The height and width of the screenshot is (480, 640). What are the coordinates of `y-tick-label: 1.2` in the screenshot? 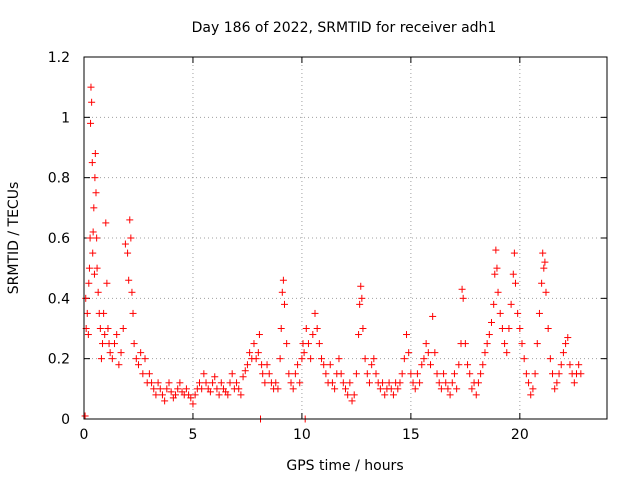 It's located at (59, 58).